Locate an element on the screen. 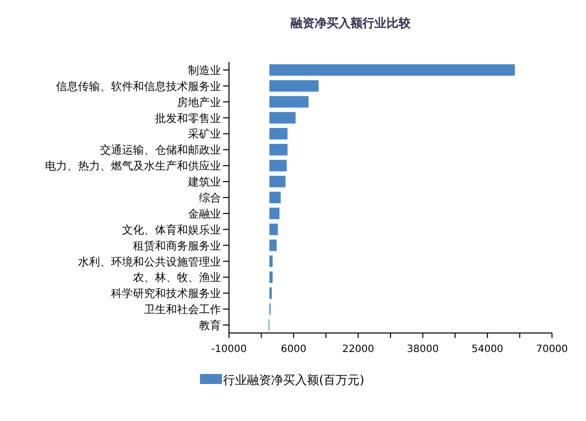  chart-title: 融资净买入额行业比较 is located at coordinates (351, 23).